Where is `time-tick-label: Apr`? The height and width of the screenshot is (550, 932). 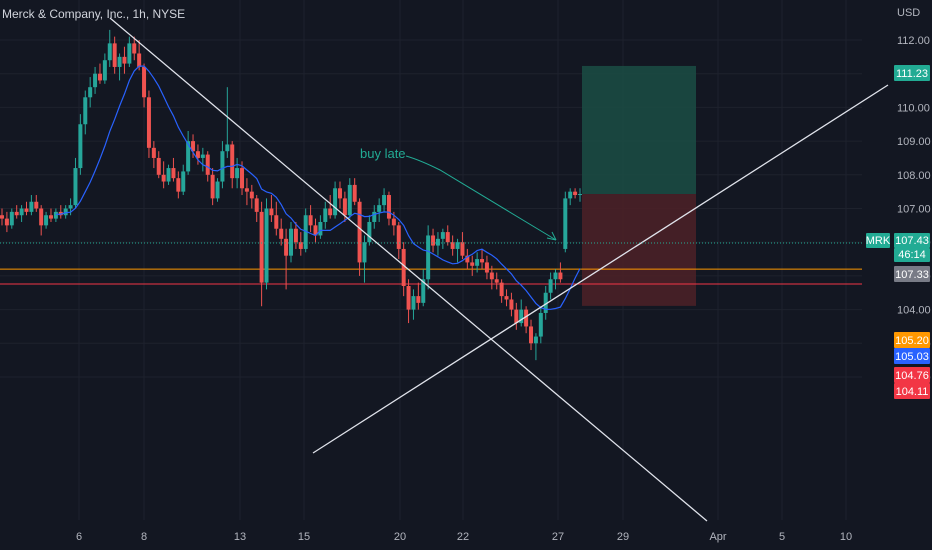 time-tick-label: Apr is located at coordinates (717, 537).